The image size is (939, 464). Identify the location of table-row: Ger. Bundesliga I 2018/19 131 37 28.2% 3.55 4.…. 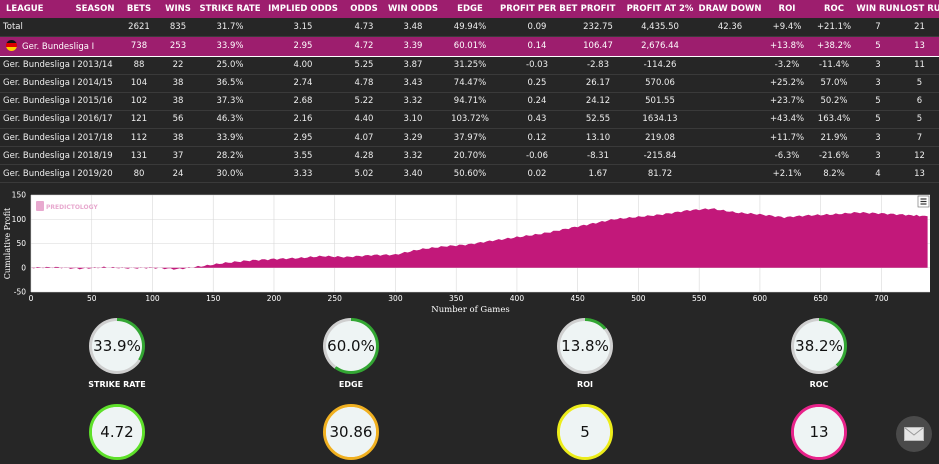
(469, 156).